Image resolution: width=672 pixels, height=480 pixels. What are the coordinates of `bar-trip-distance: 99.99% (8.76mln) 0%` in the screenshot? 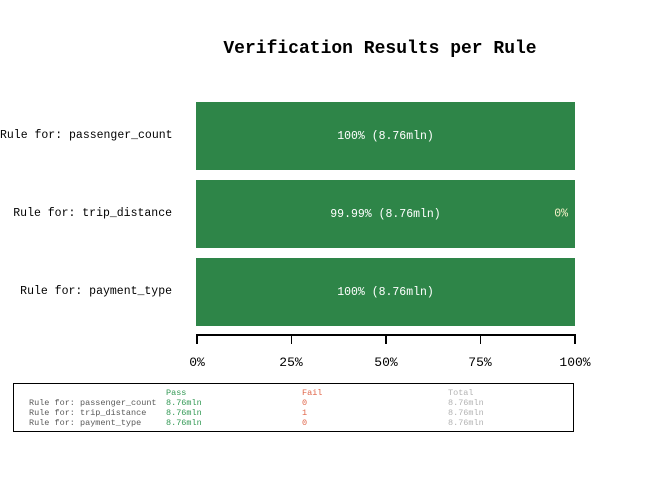 It's located at (385, 214).